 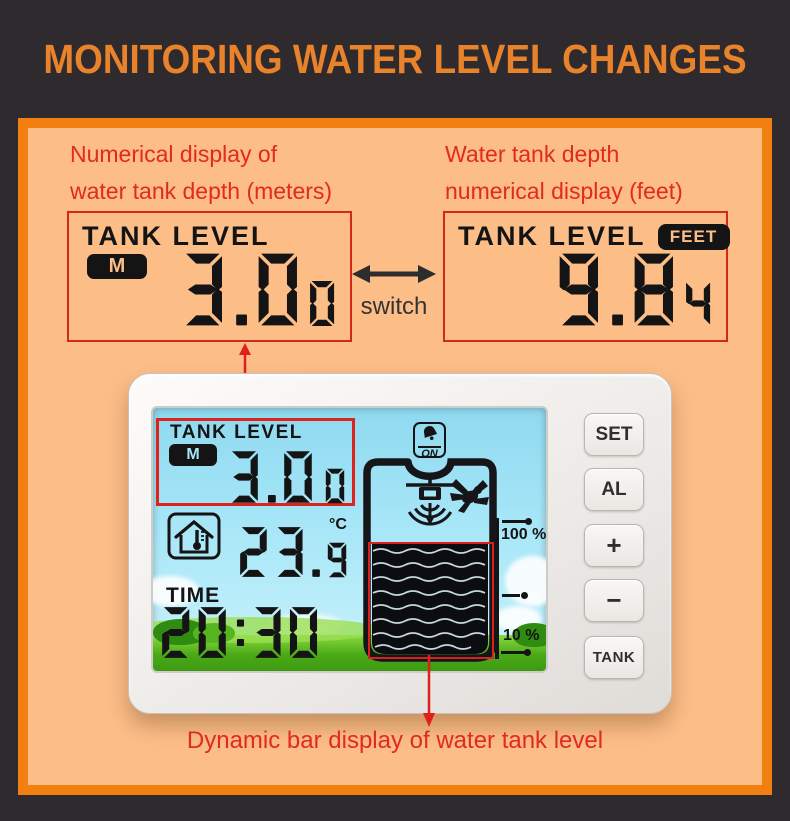 What do you see at coordinates (429, 691) in the screenshot?
I see `pointer-arrow-icon` at bounding box center [429, 691].